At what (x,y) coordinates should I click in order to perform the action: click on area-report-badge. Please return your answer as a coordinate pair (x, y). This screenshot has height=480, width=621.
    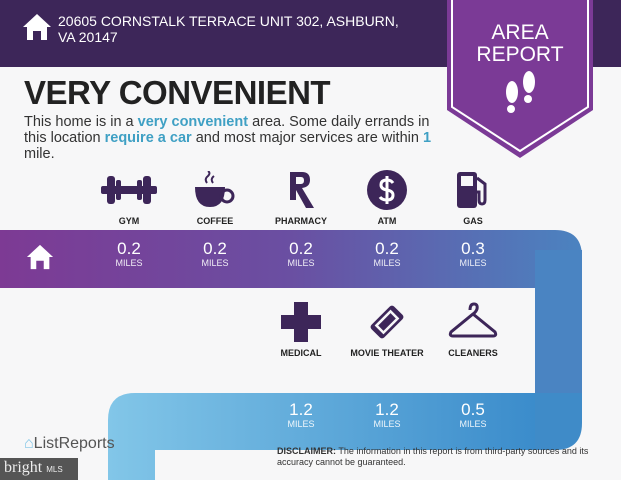
    Looking at the image, I should click on (520, 79).